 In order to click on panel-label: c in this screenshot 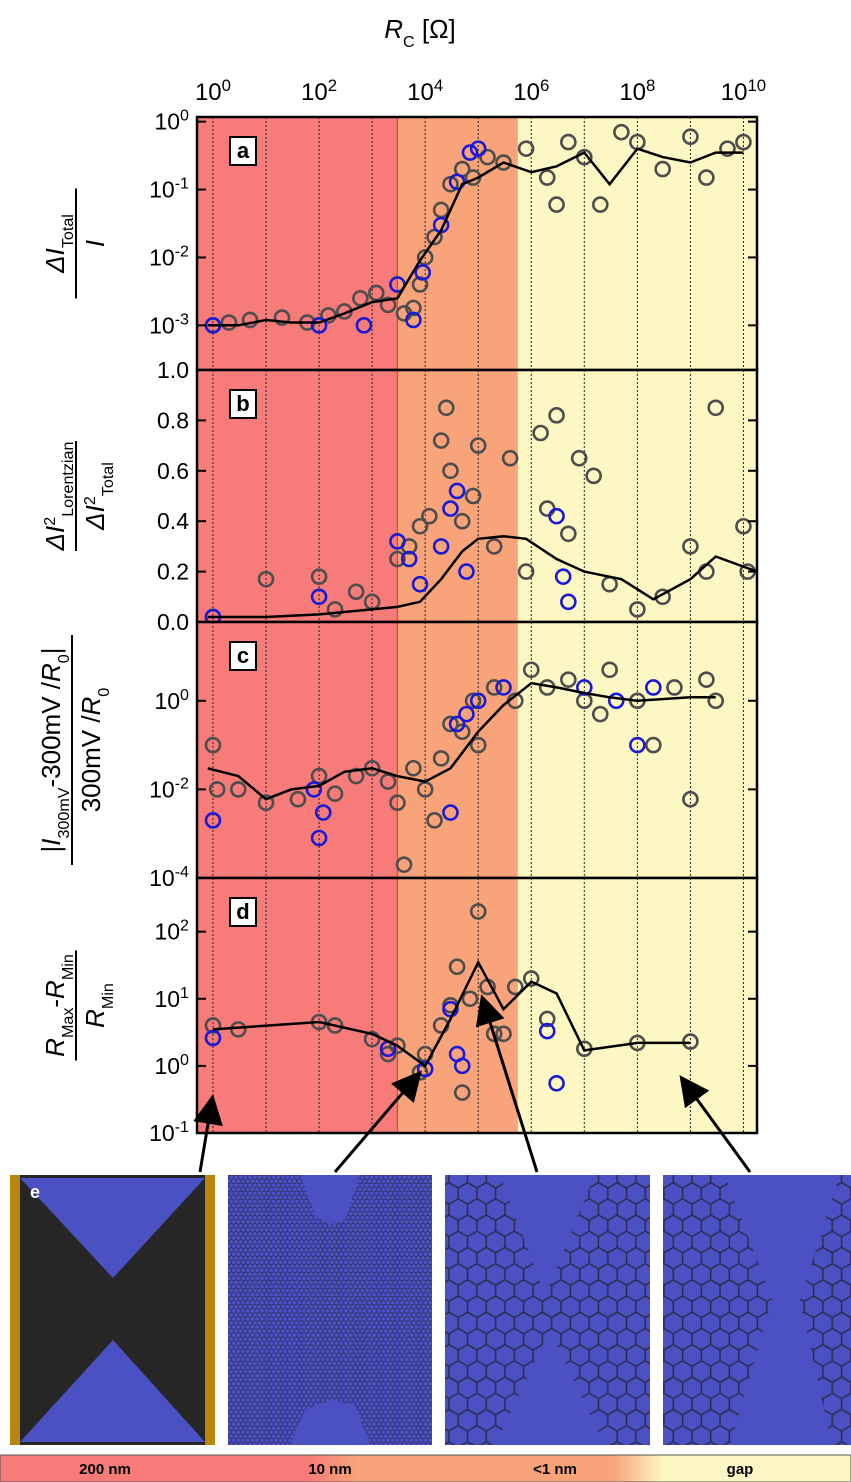, I will do `click(243, 655)`.